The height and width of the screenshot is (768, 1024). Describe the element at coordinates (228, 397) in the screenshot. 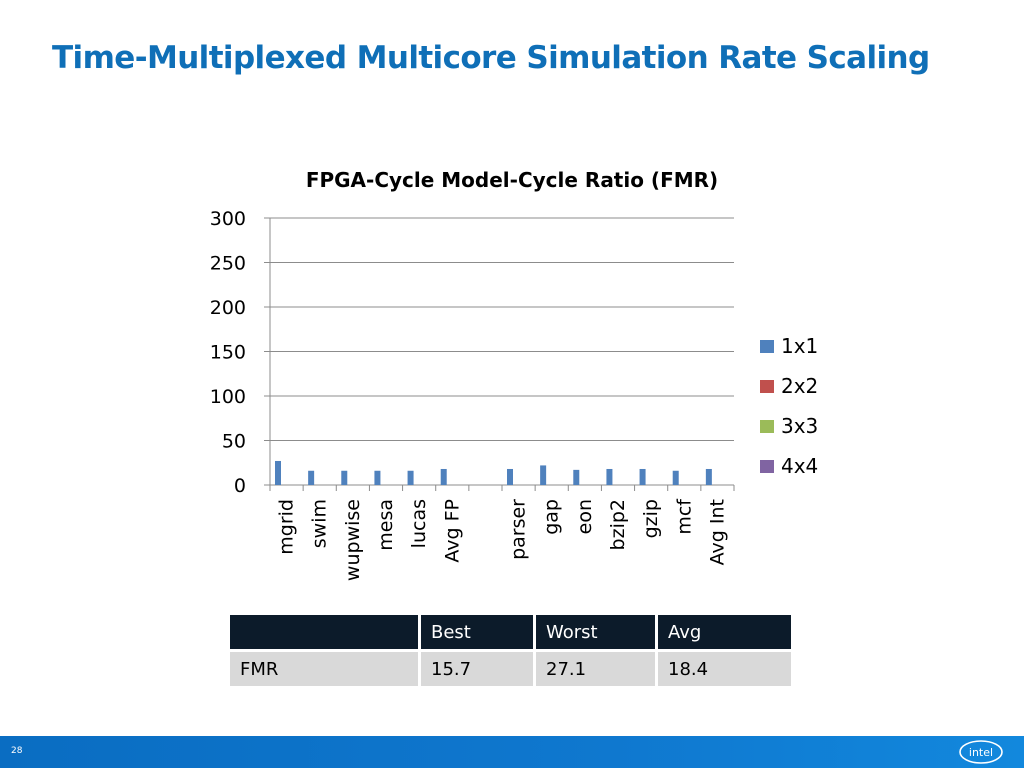

I see `y-tick-label: 100` at that location.